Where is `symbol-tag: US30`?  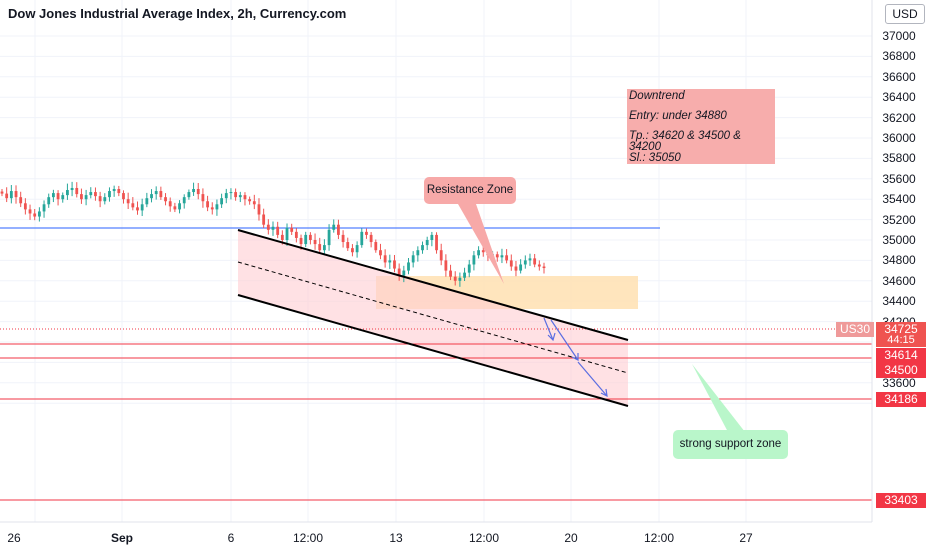 symbol-tag: US30 is located at coordinates (855, 329).